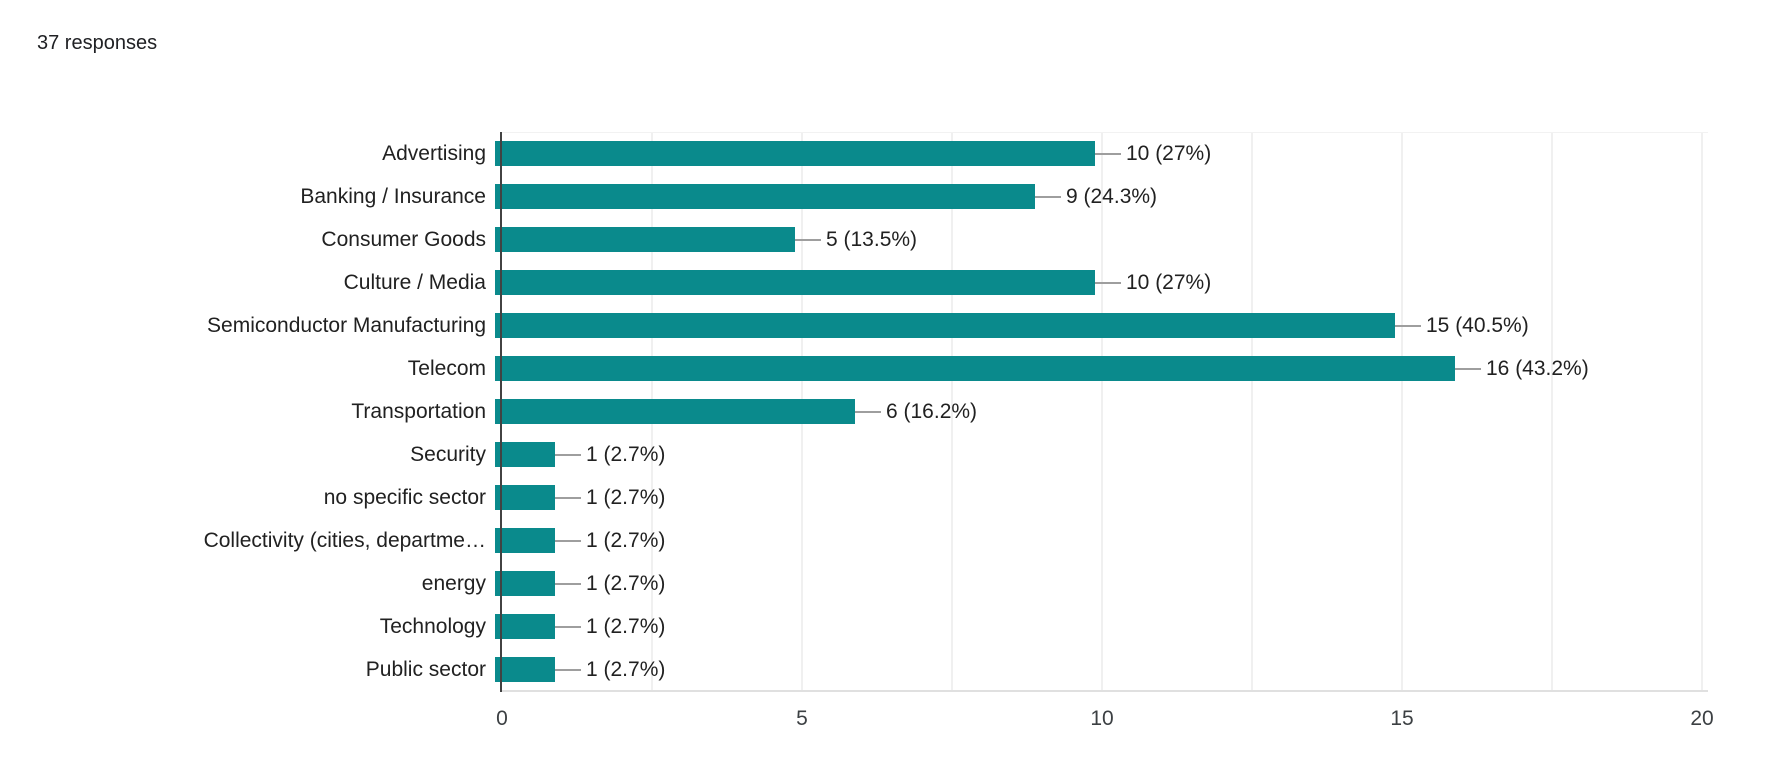 Image resolution: width=1792 pixels, height=767 pixels. I want to click on bar-row: Transportation 6 (16.2%), so click(896, 411).